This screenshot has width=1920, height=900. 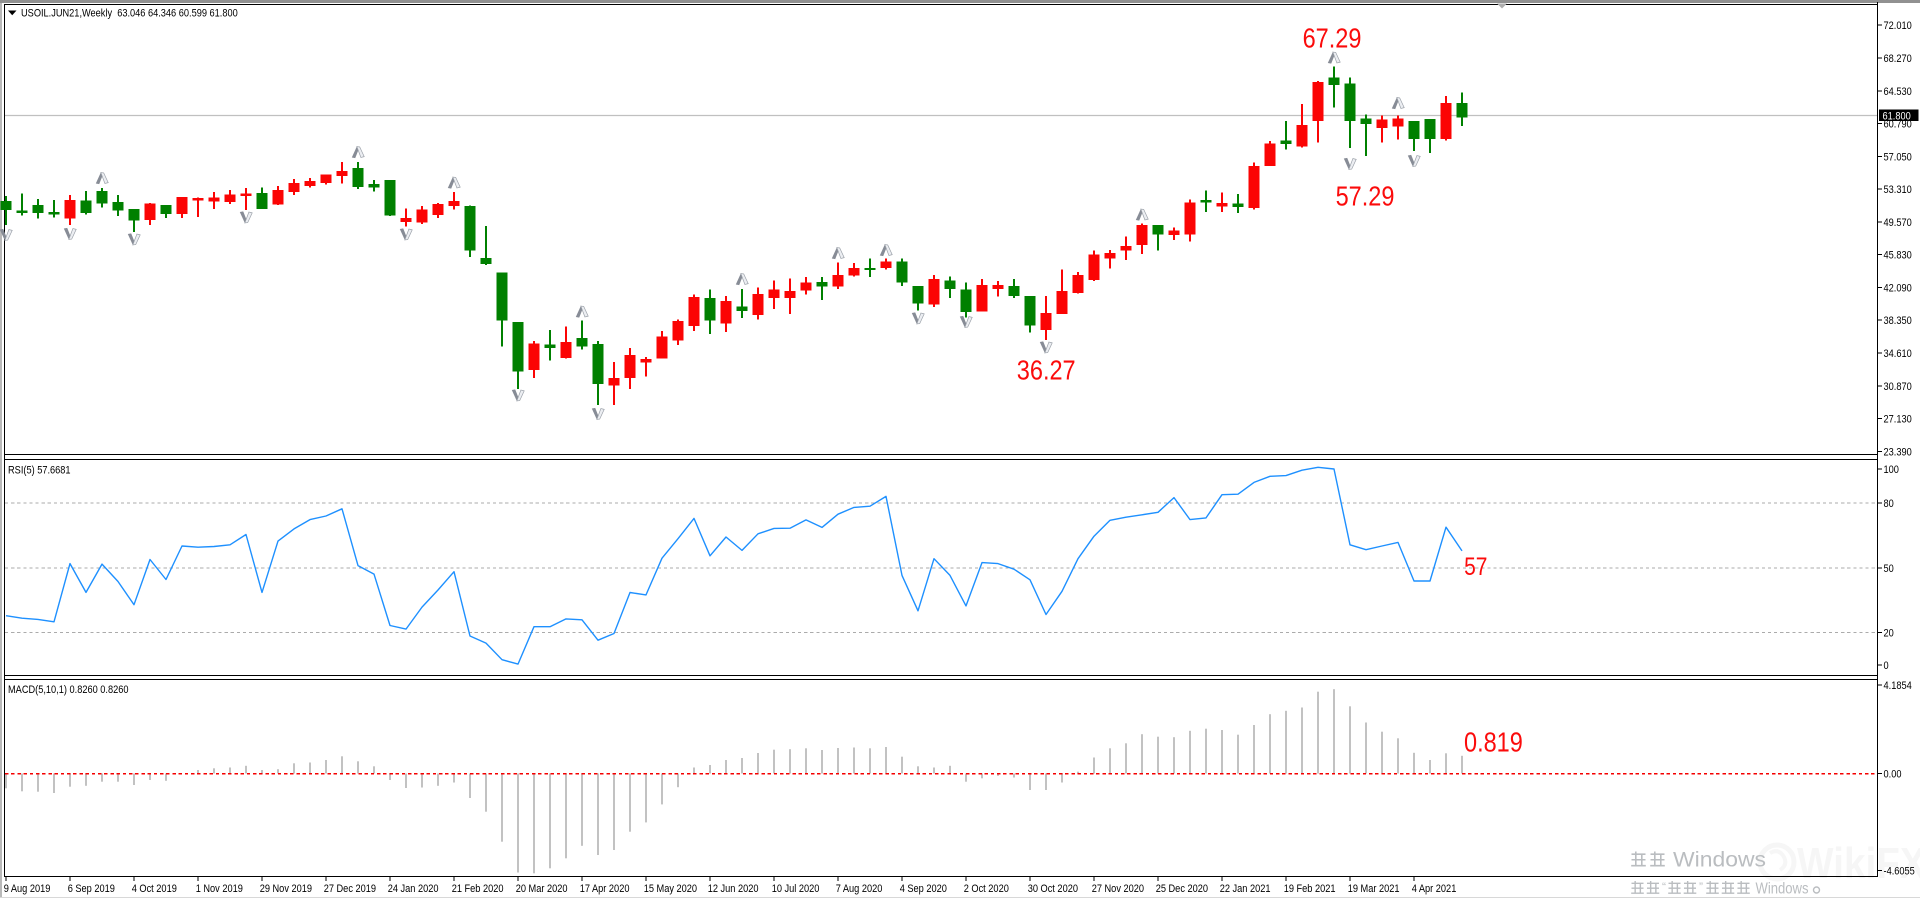 I want to click on svg-text: 4 Oct 2019, so click(x=154, y=890).